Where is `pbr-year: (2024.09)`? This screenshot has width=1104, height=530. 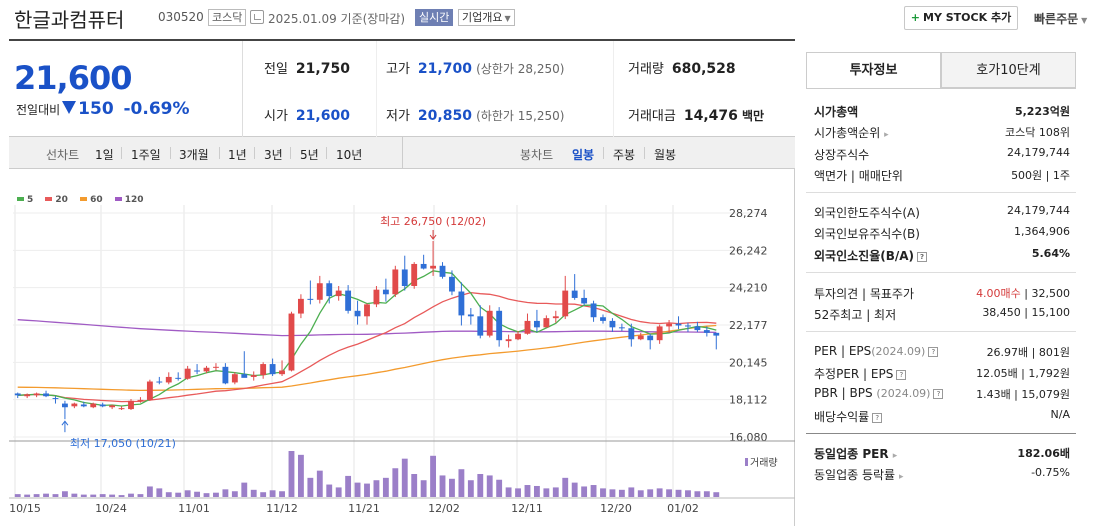 pbr-year: (2024.09) is located at coordinates (903, 393).